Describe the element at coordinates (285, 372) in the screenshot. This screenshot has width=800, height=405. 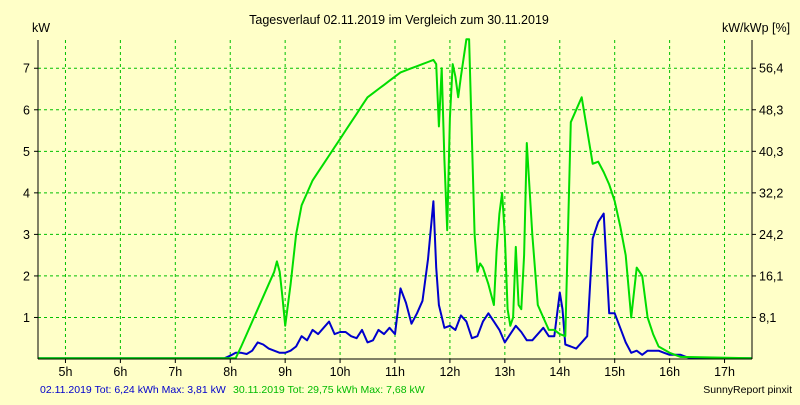
I see `x-tick-label-4: 9h` at that location.